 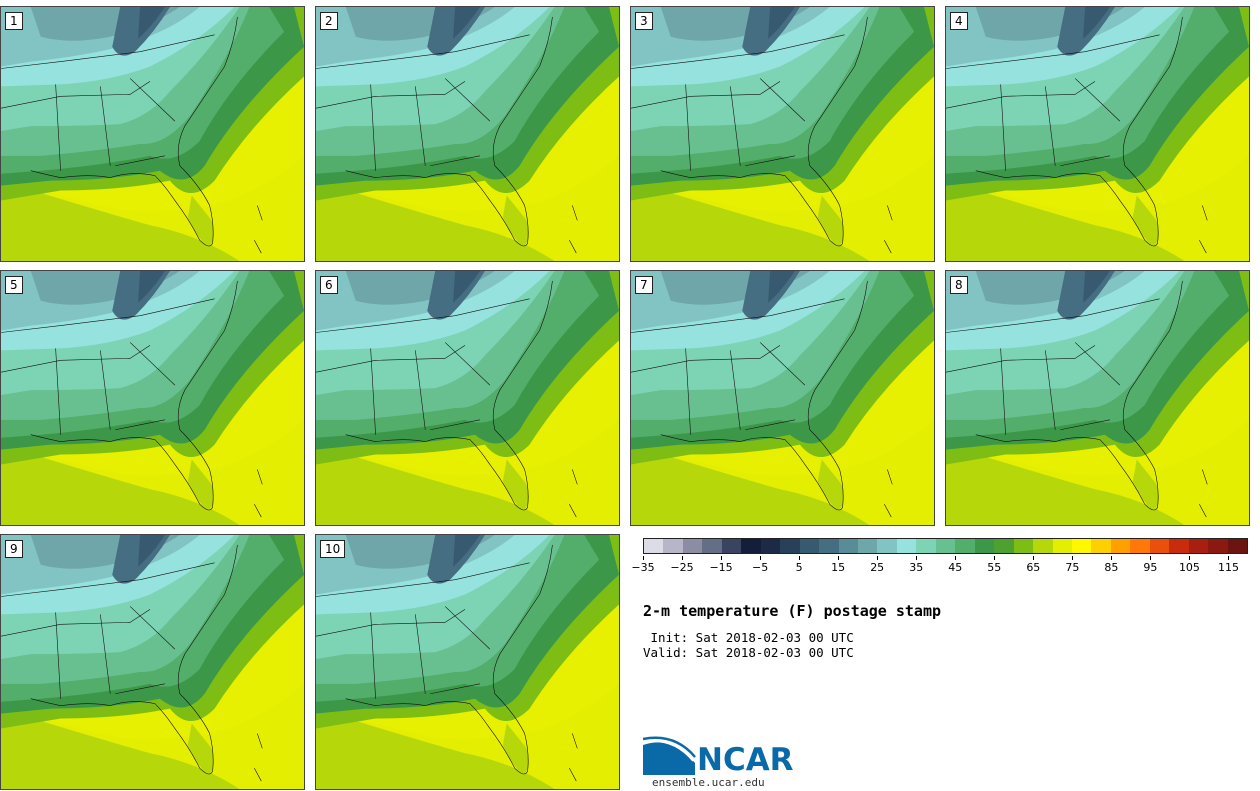 What do you see at coordinates (682, 567) in the screenshot?
I see `colorbar-tick-label: −25` at bounding box center [682, 567].